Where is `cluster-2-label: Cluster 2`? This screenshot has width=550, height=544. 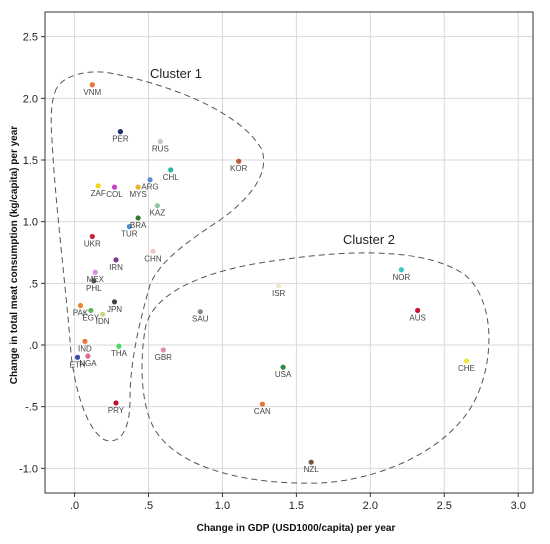 cluster-2-label: Cluster 2 is located at coordinates (369, 239).